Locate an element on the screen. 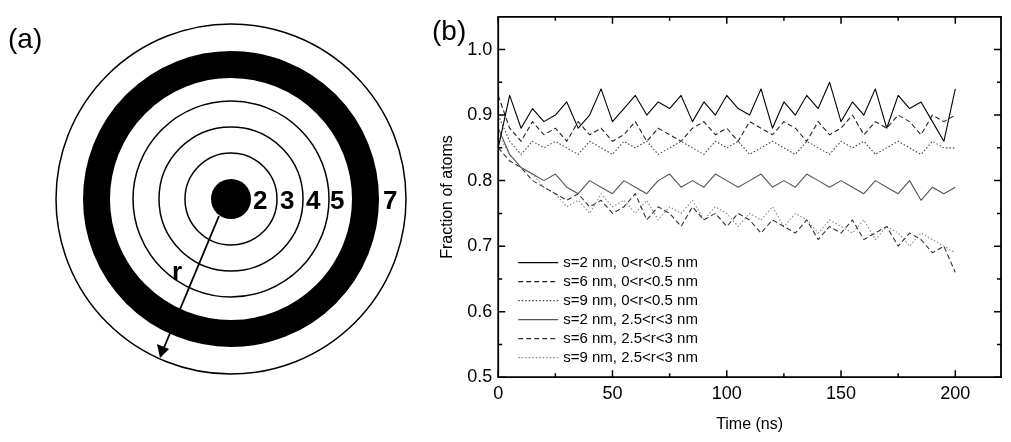 The width and height of the screenshot is (1011, 442). y-tick-label: 0.6 is located at coordinates (480, 310).